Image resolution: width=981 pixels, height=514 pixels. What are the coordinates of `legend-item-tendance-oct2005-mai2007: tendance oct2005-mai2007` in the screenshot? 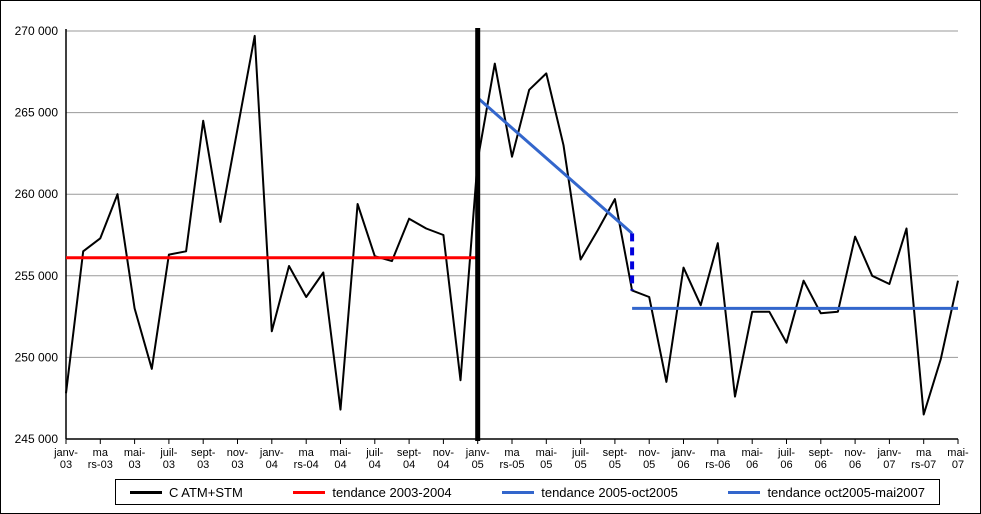 It's located at (826, 492).